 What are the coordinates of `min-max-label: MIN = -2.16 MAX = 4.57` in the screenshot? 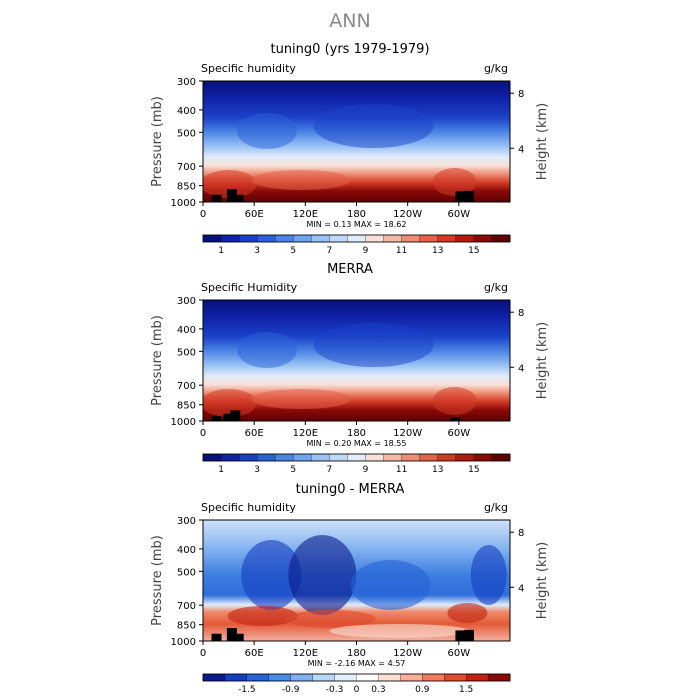 It's located at (357, 663).